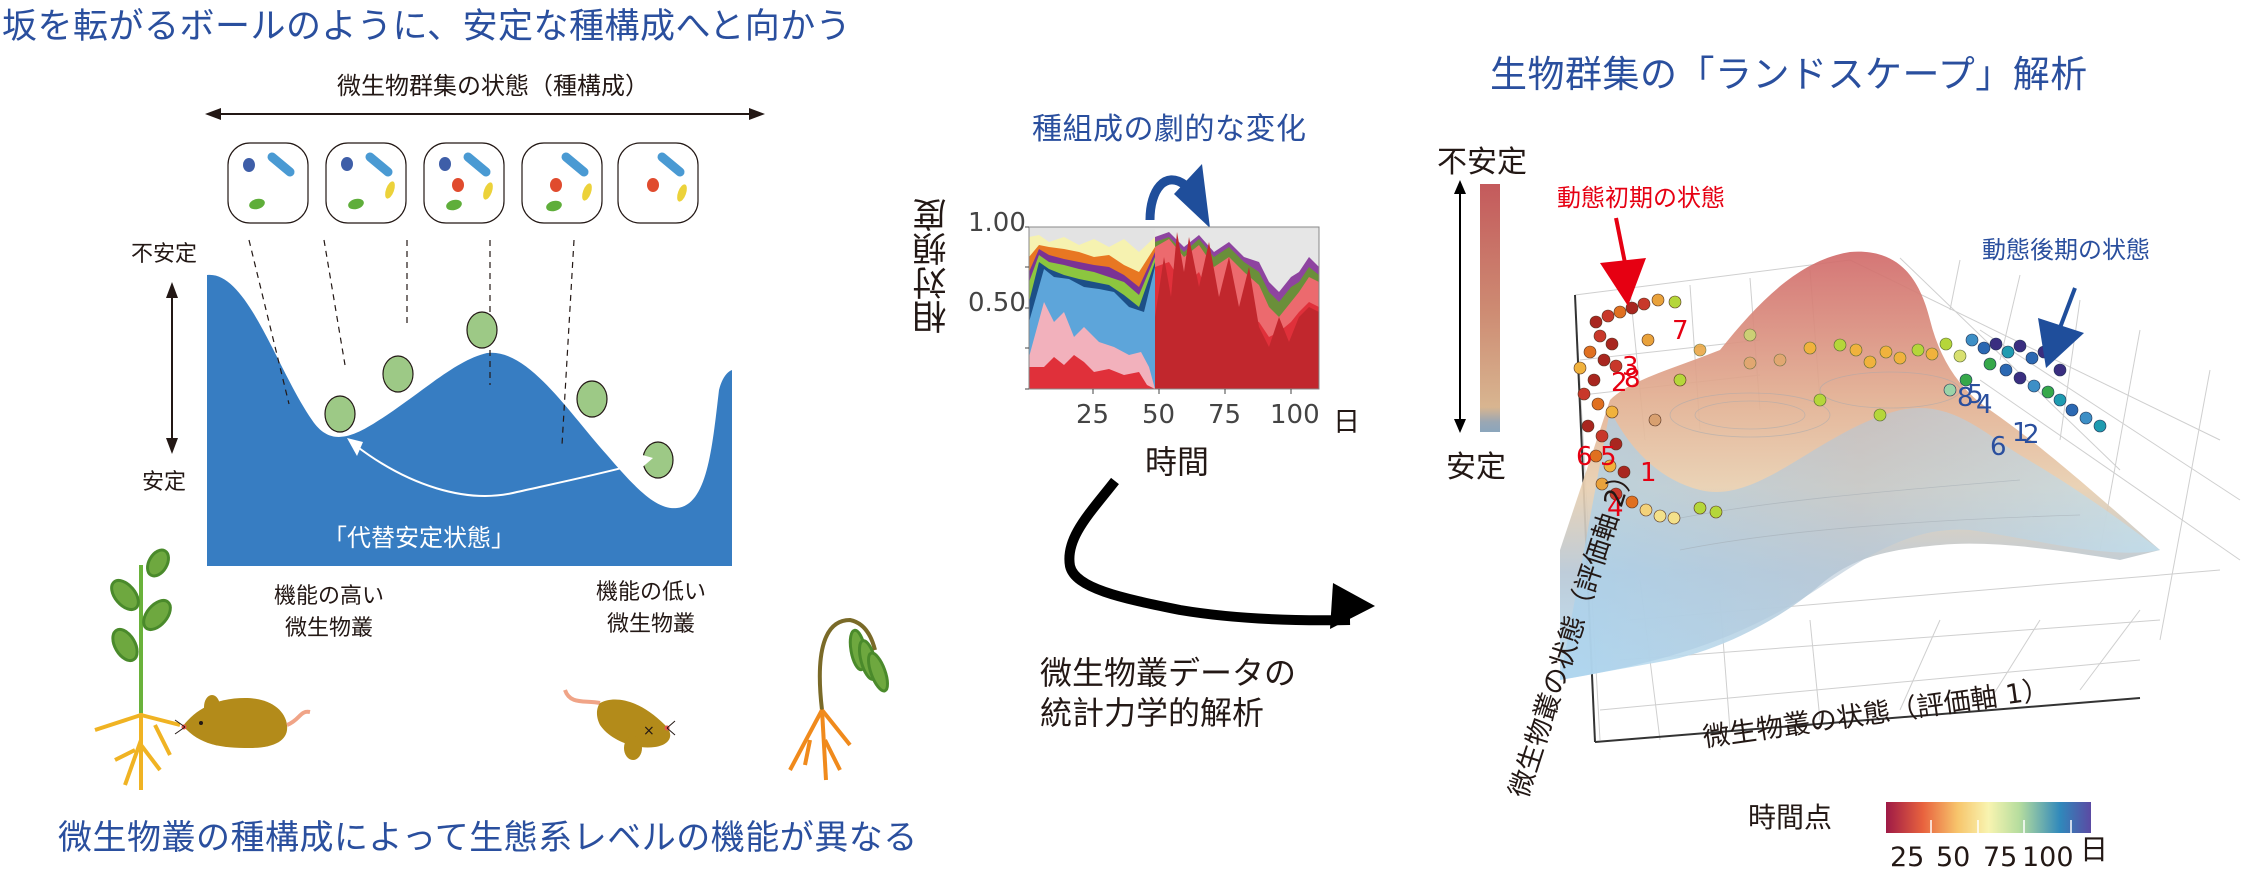  What do you see at coordinates (1680, 331) in the screenshot?
I see `early-number-7: 7` at bounding box center [1680, 331].